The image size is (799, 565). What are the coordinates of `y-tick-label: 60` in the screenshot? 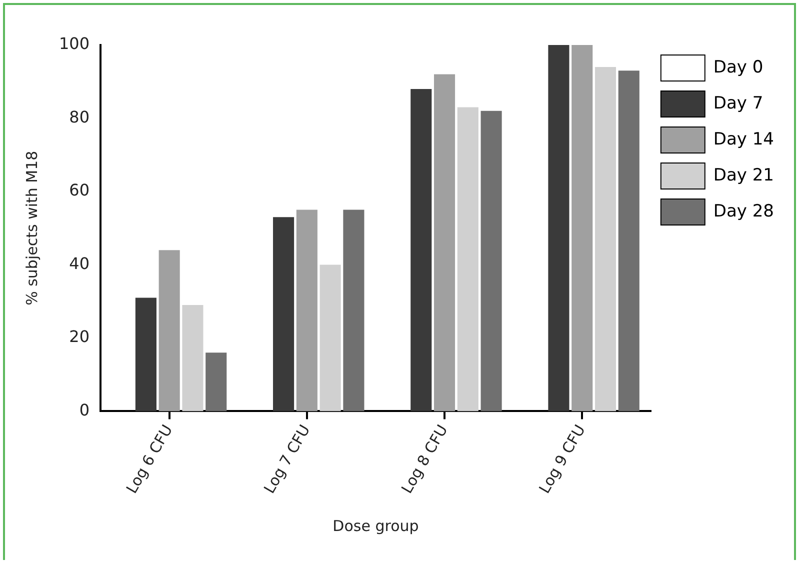 It's located at (79, 190).